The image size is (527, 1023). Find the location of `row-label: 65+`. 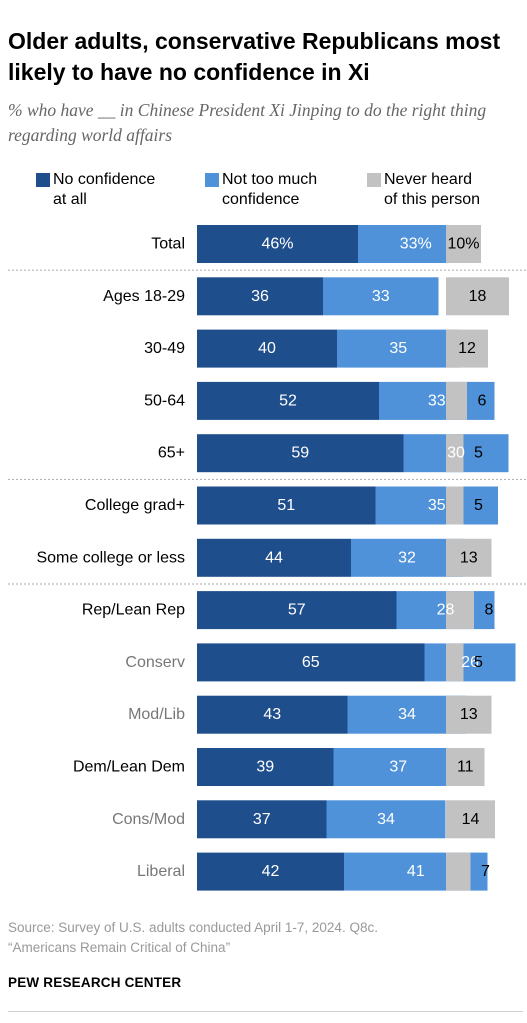

row-label: 65+ is located at coordinates (171, 453).